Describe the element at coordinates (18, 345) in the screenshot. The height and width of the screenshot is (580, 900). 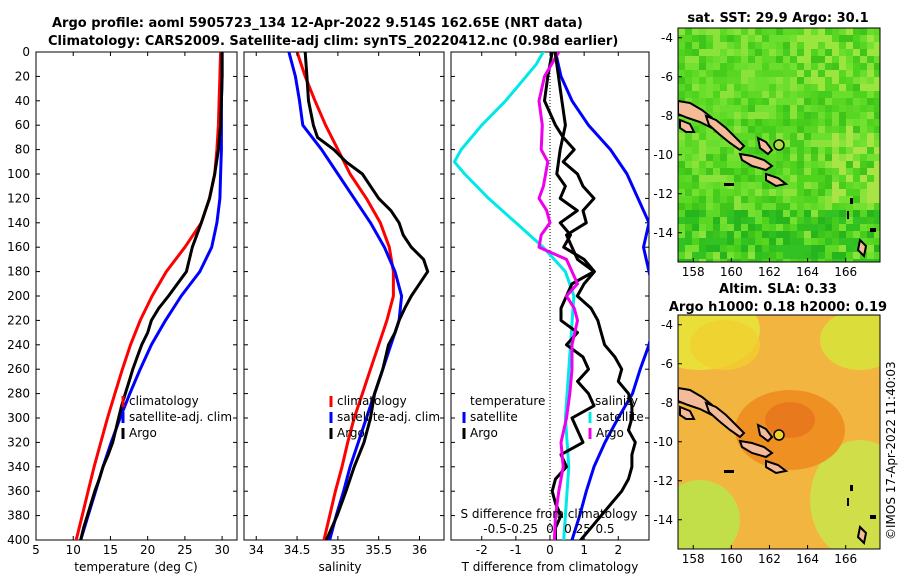
I see `depth-tick-label: 240` at that location.